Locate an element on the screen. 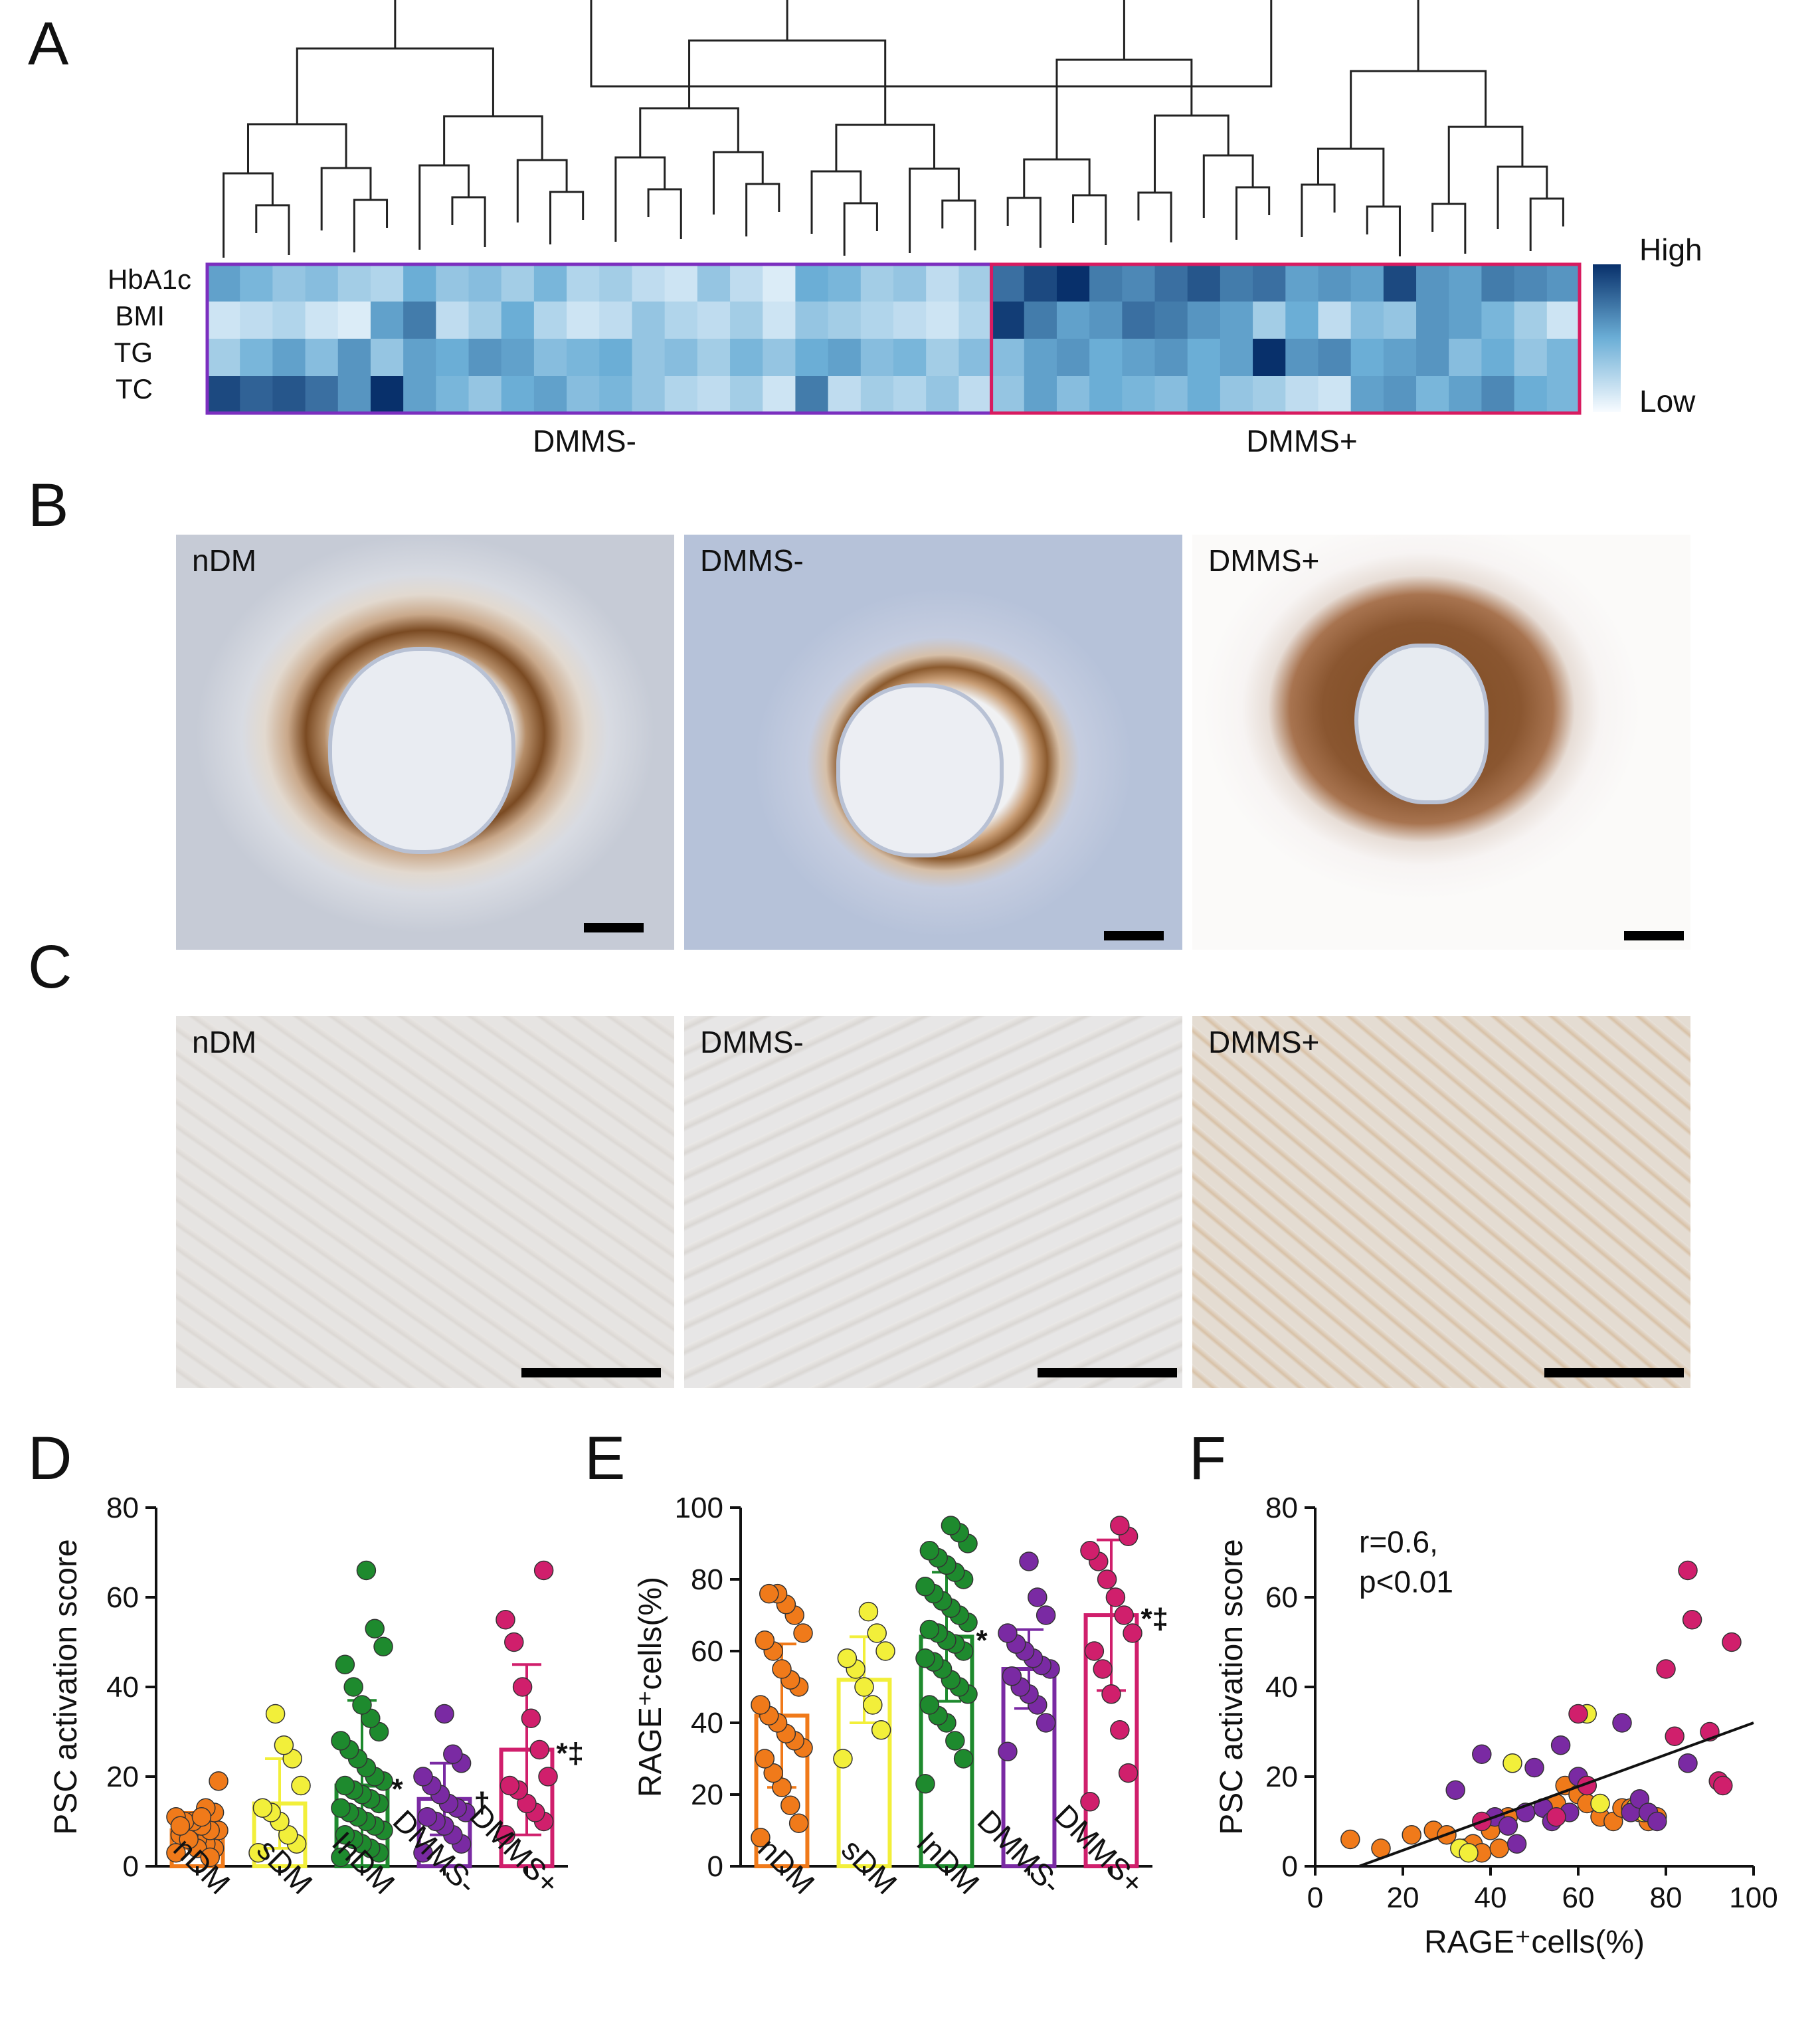 This screenshot has width=1820, height=2025. micrograph-label: DMMS+ is located at coordinates (1264, 1042).